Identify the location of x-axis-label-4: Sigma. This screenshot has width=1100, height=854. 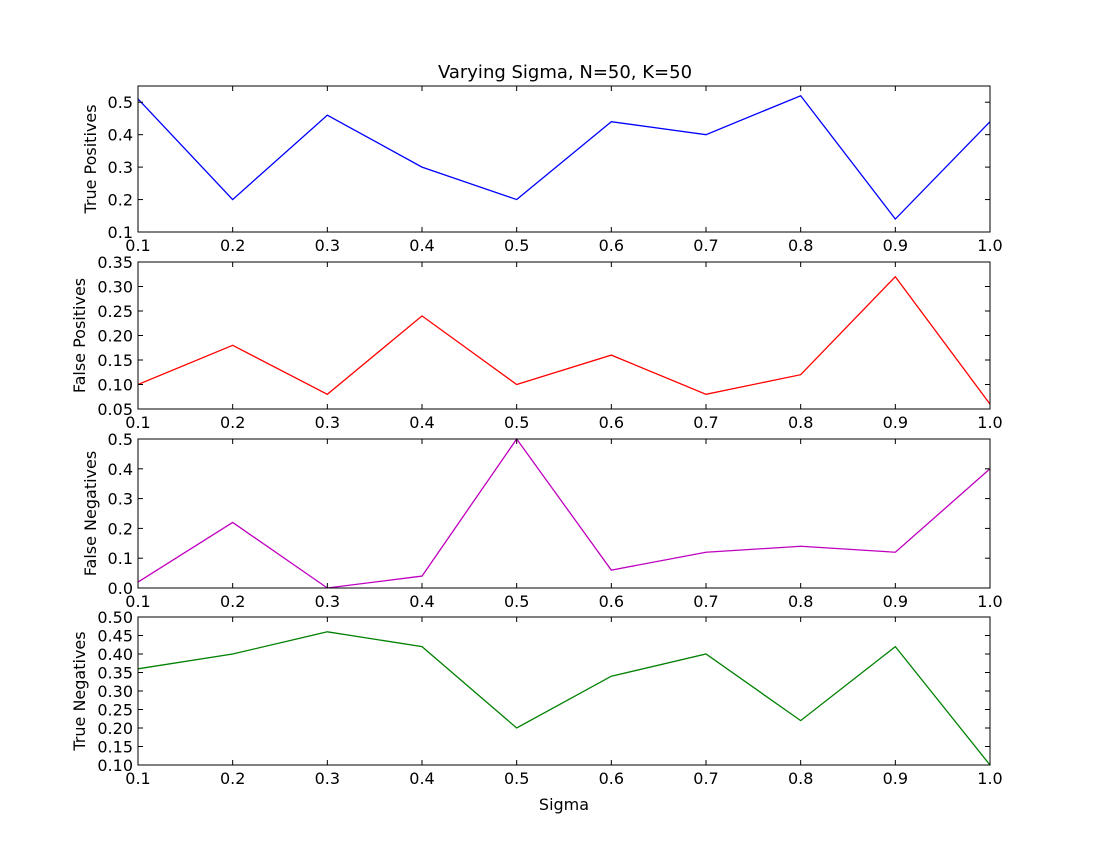
(564, 804).